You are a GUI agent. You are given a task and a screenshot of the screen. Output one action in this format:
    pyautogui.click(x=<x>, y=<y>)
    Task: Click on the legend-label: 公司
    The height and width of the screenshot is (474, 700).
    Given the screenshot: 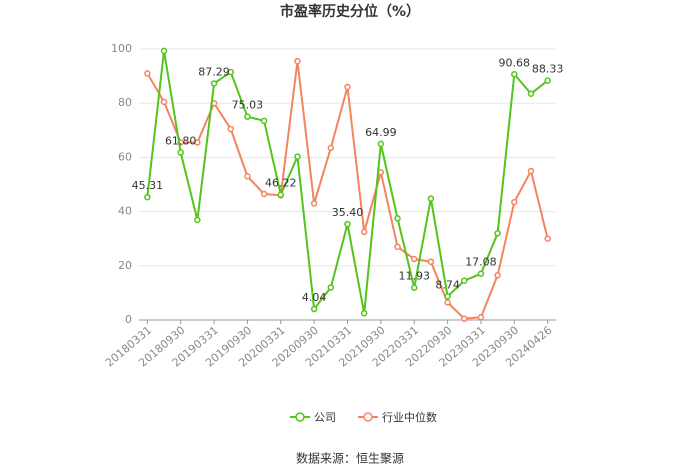 What is the action you would take?
    pyautogui.click(x=325, y=417)
    